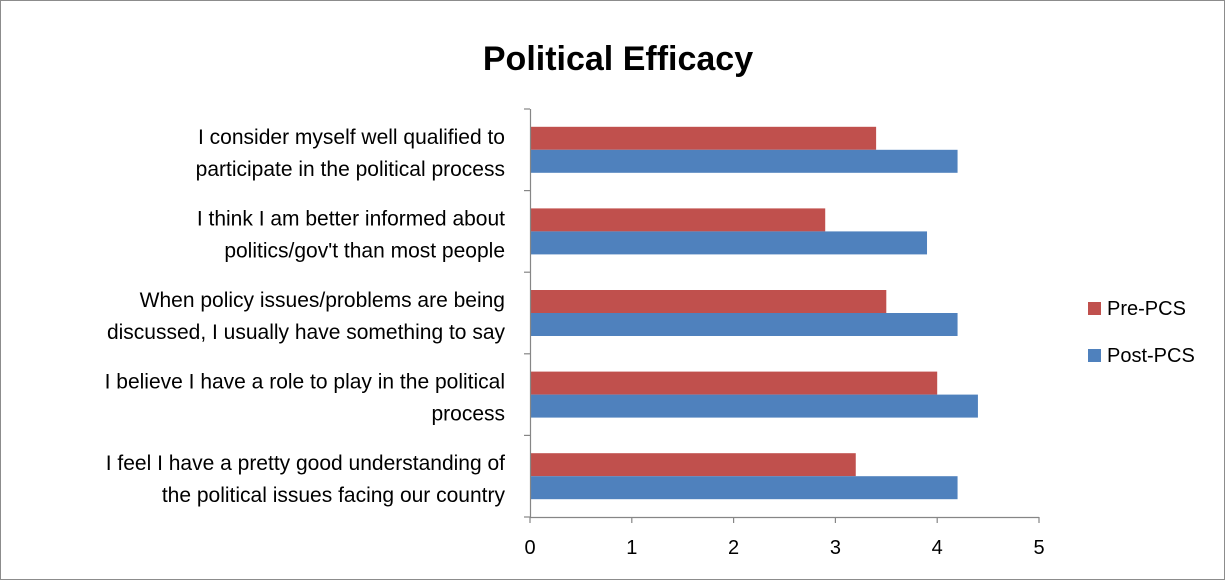  Describe the element at coordinates (835, 548) in the screenshot. I see `x-tick-label: 3` at that location.